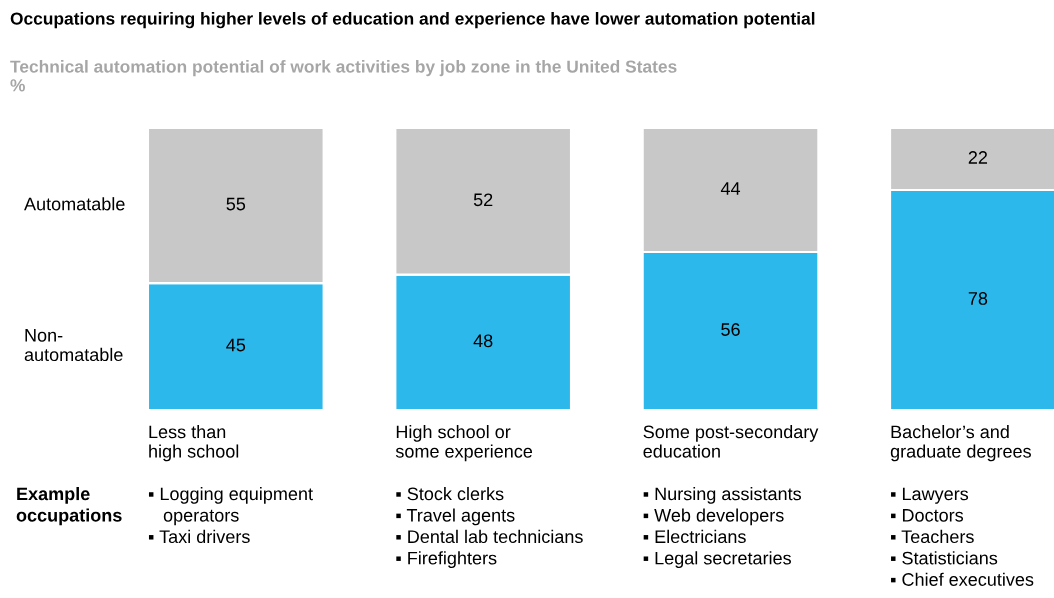 This screenshot has width=1054, height=598. Describe the element at coordinates (722, 528) in the screenshot. I see `text: ▪ Nursing assistants ▪ Web developers ▪ Electricians ▪ Legal secretaries` at that location.